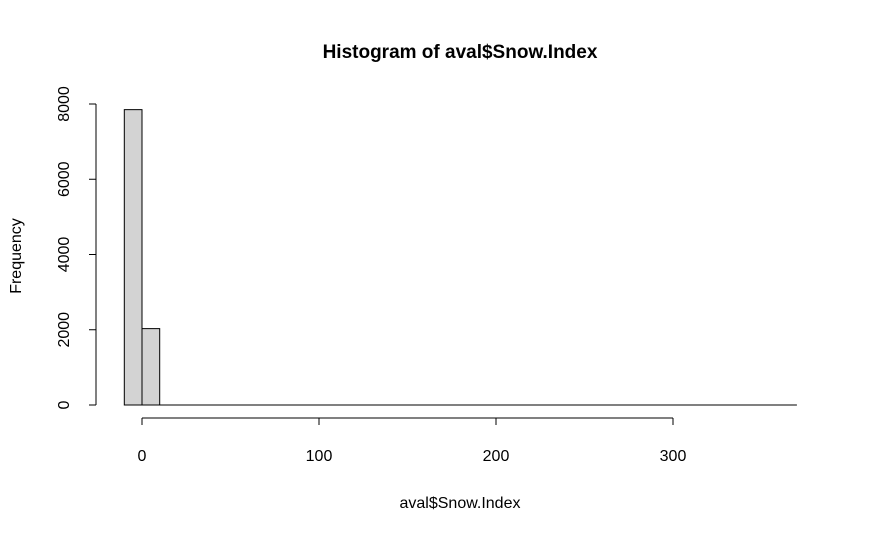 This screenshot has width=875, height=540. Describe the element at coordinates (64, 104) in the screenshot. I see `y-tick-label: 8000` at that location.